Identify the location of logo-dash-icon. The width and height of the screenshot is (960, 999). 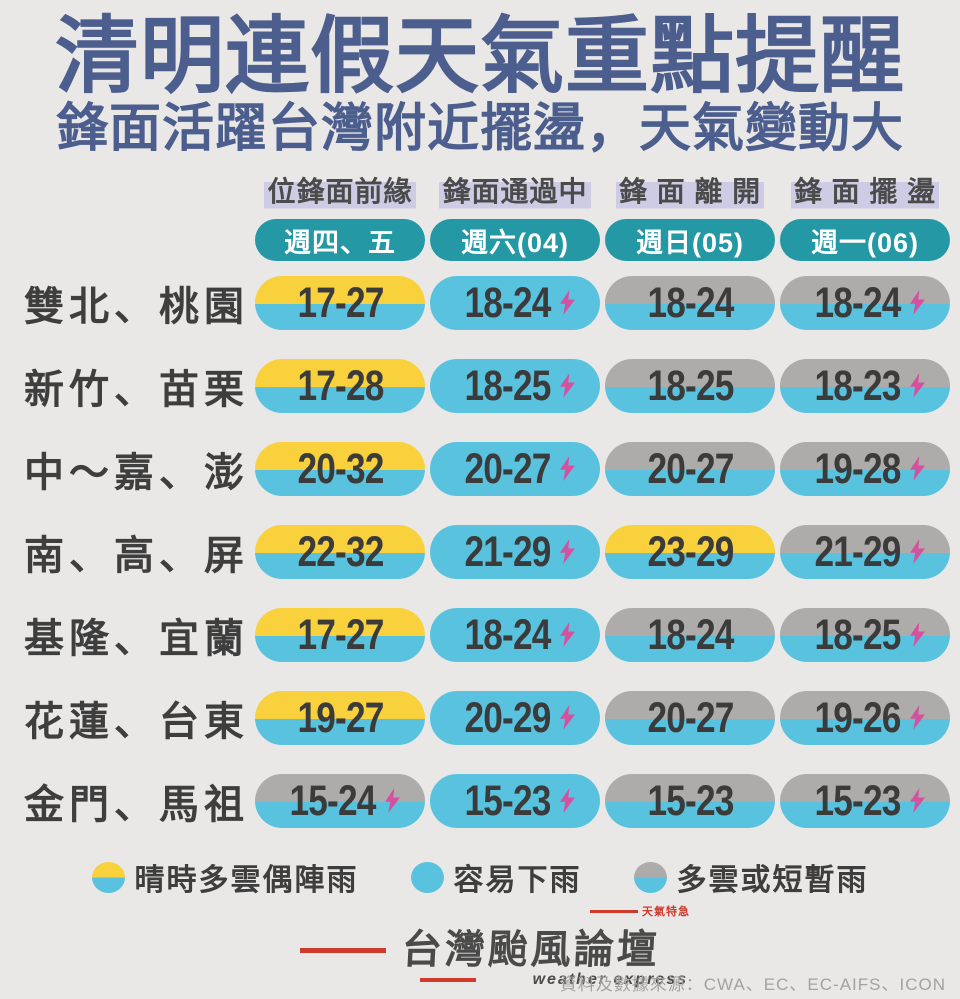
(343, 950).